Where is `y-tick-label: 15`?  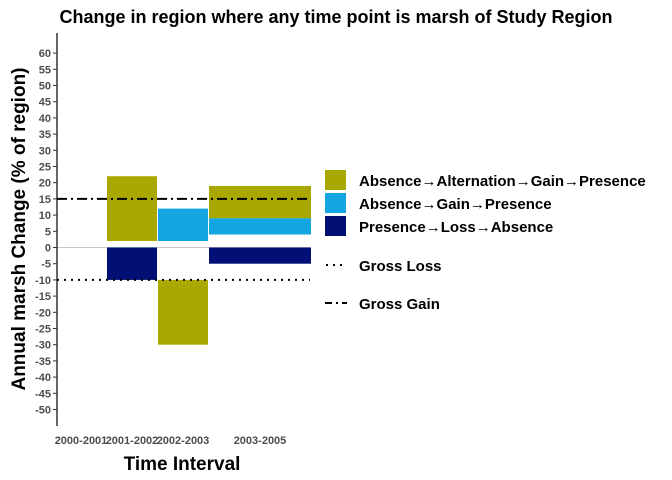
y-tick-label: 15 is located at coordinates (45, 200).